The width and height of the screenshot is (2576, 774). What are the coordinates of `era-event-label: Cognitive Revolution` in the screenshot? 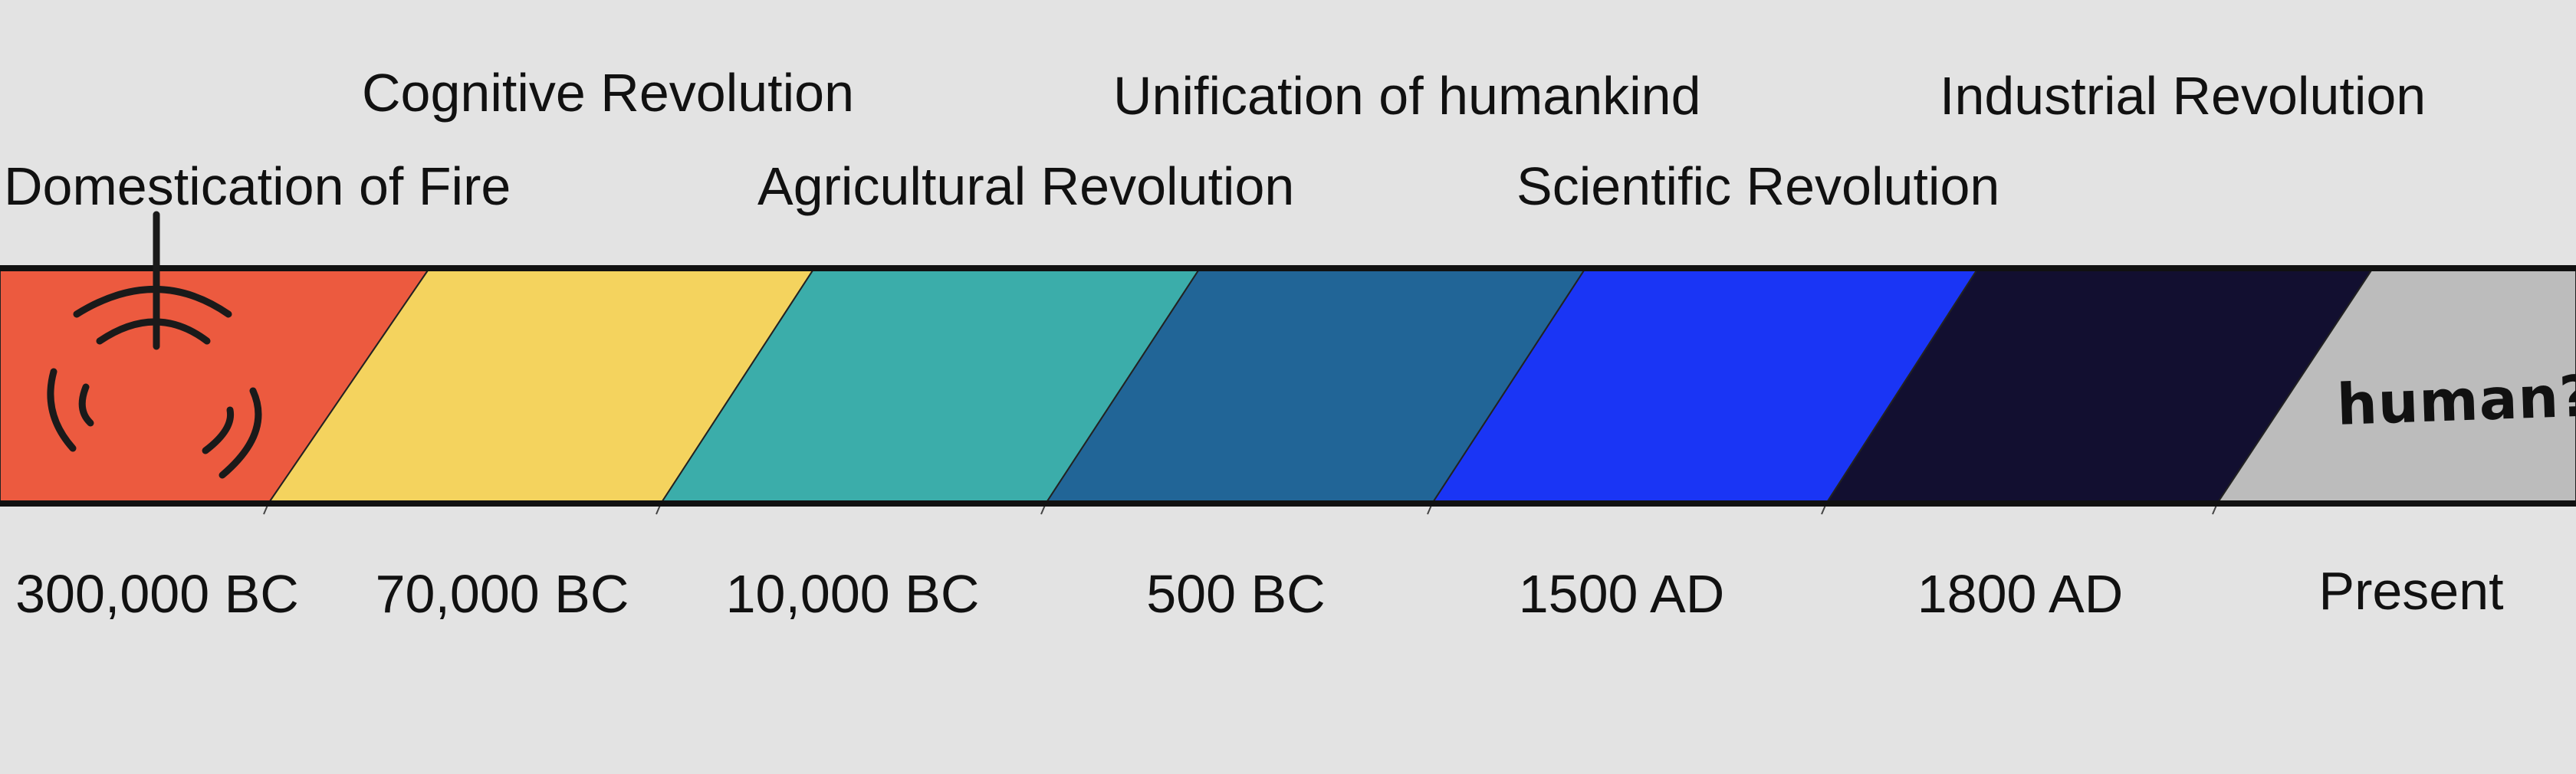 It's located at (608, 93).